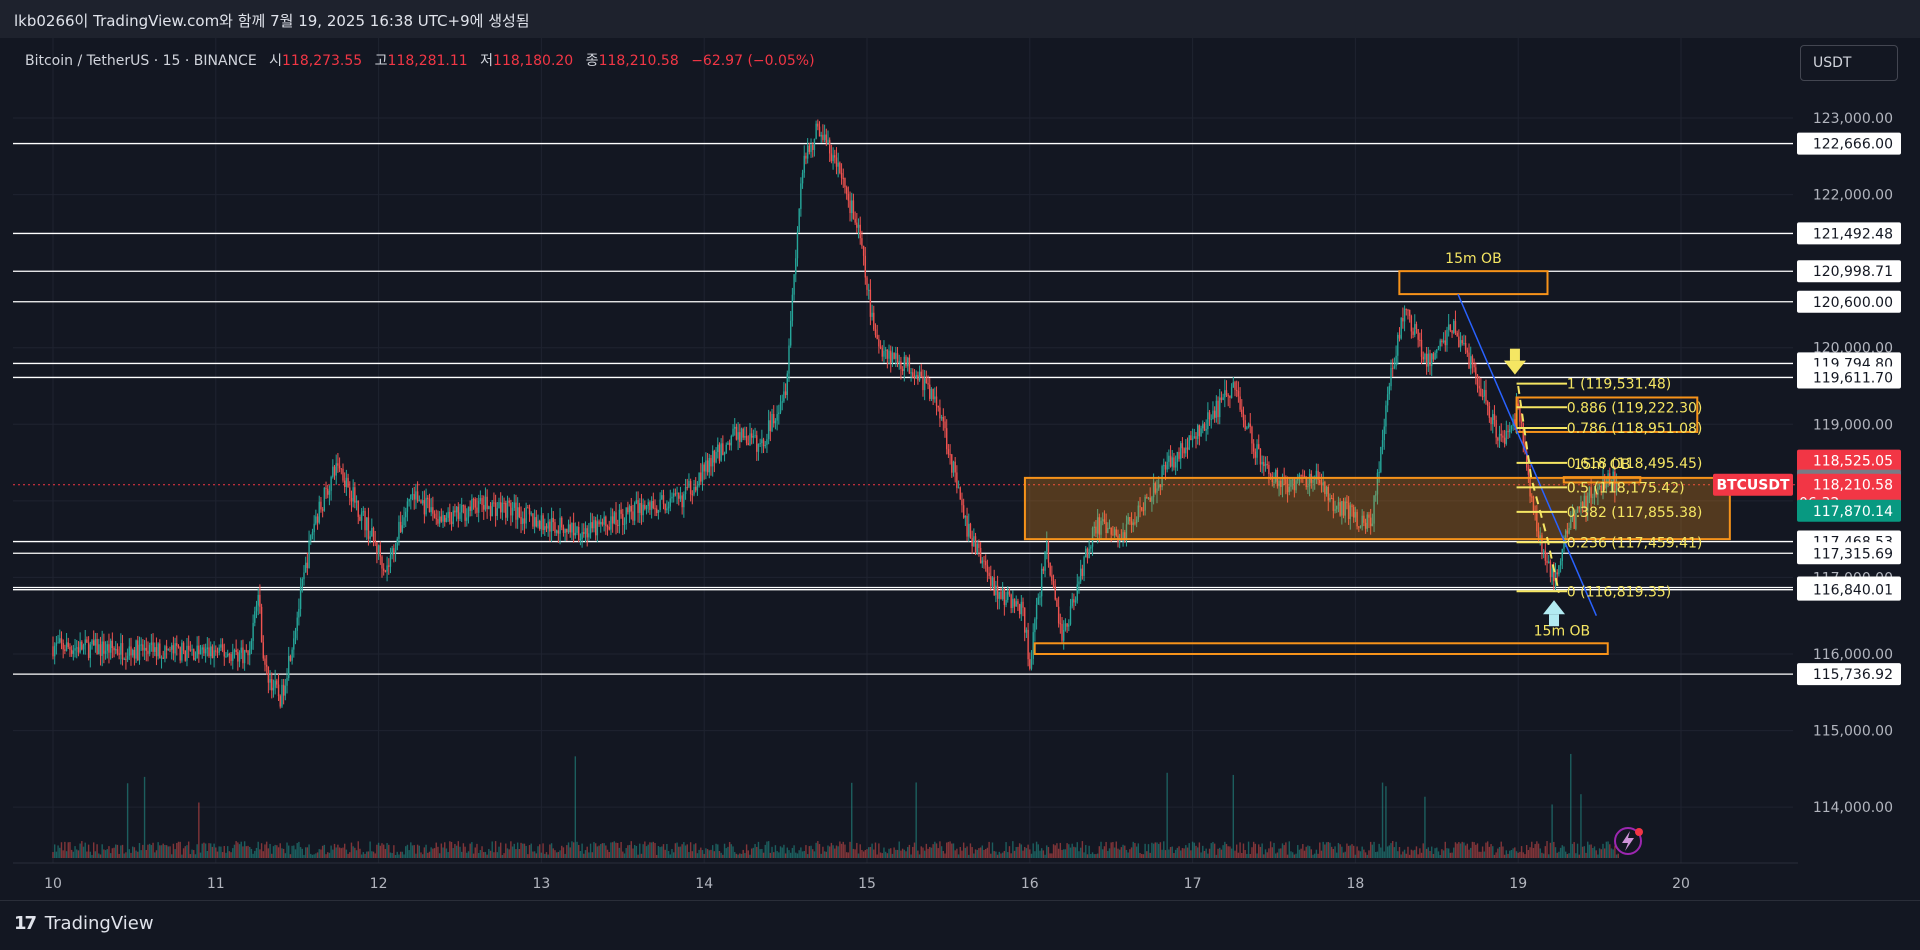 This screenshot has width=1920, height=950. I want to click on projection-path, so click(1538, 489).